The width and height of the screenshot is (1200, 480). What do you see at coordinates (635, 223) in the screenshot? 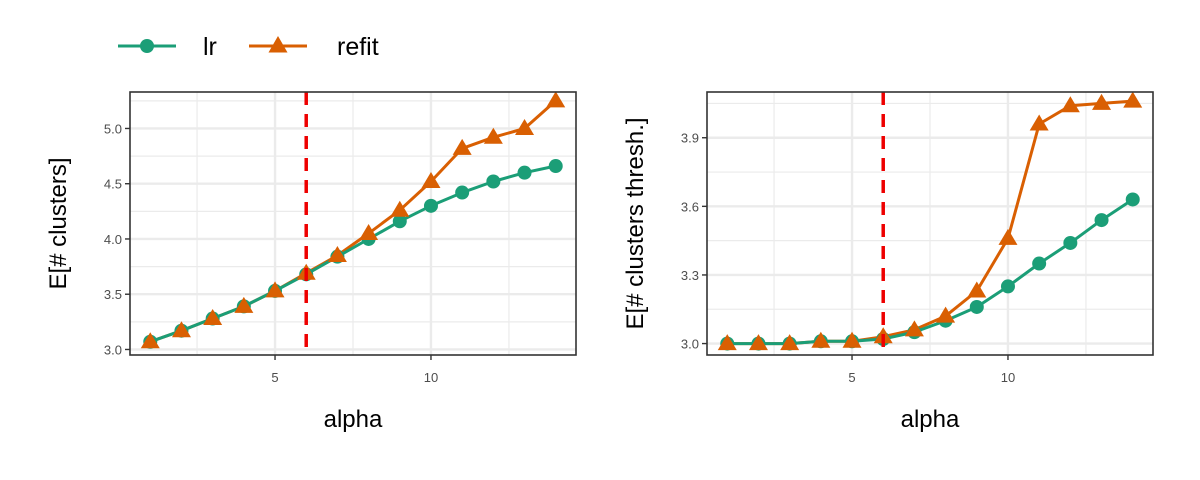
I see `y-axis-title: E[# clusters thresh.]` at bounding box center [635, 223].